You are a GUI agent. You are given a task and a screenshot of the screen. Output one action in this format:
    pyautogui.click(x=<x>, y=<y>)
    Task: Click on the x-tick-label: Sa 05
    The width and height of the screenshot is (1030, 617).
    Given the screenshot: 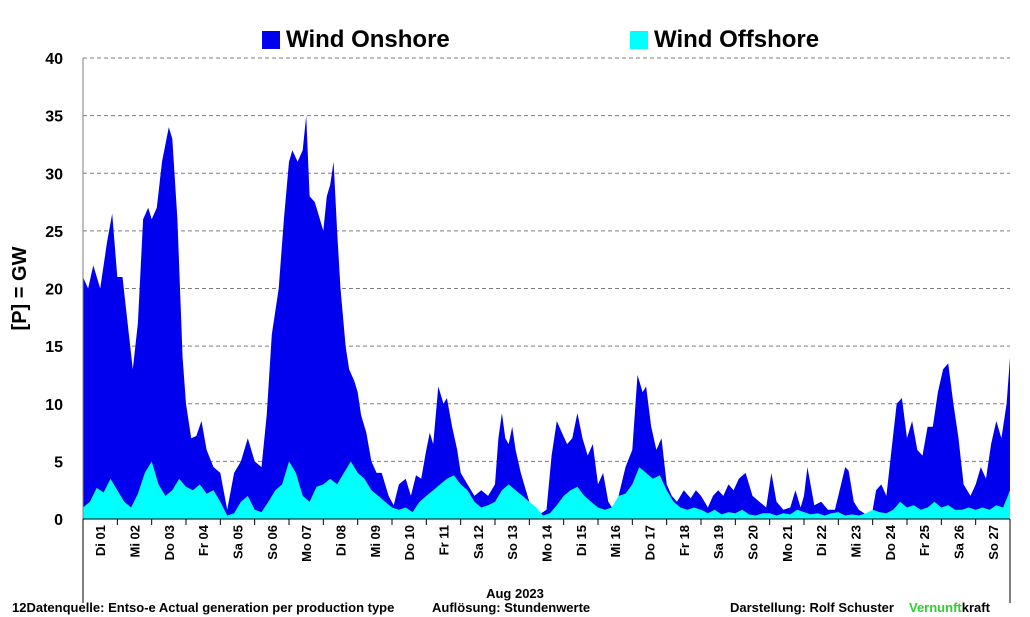 What is the action you would take?
    pyautogui.click(x=238, y=542)
    